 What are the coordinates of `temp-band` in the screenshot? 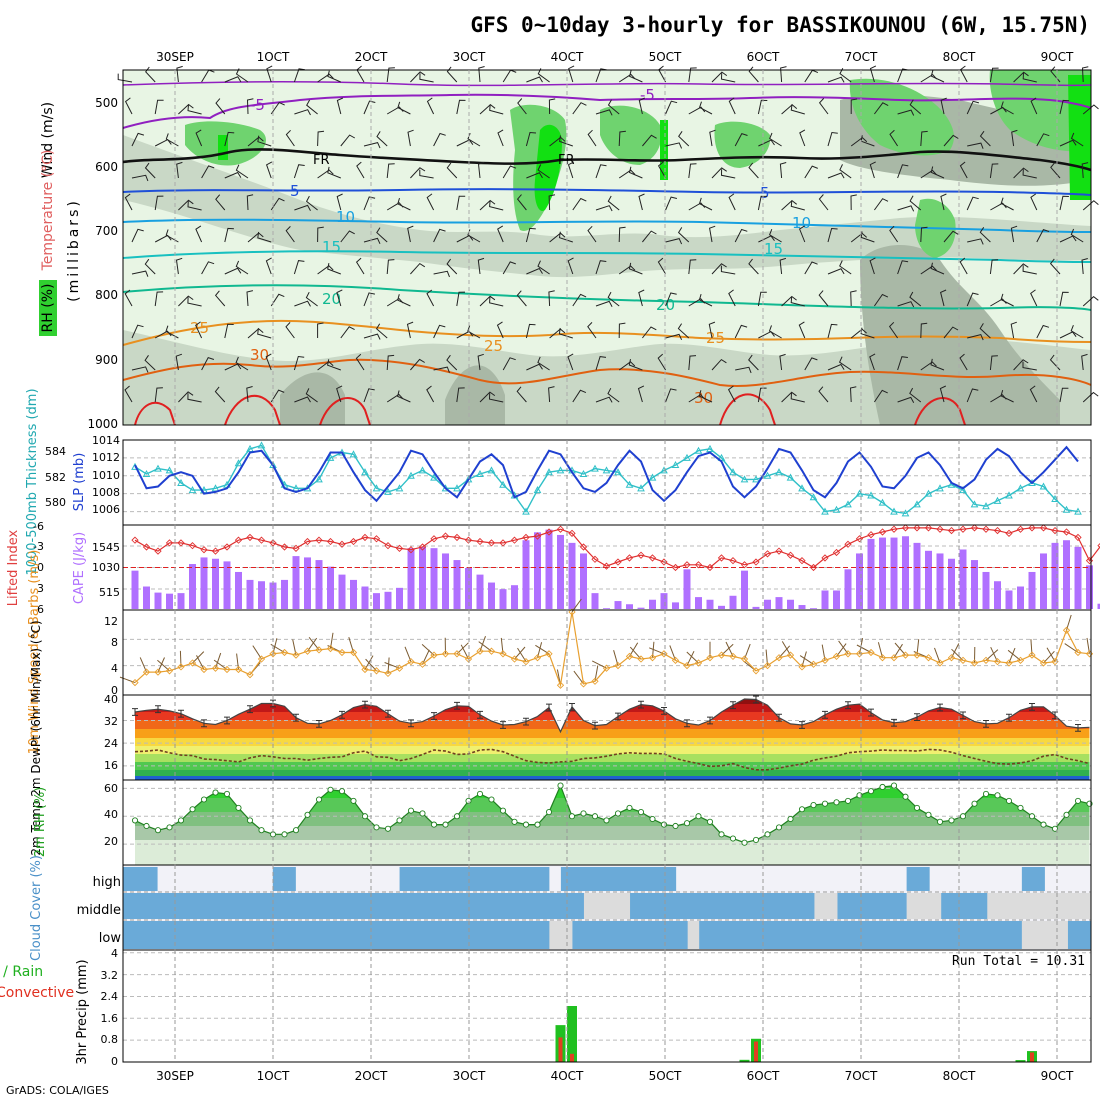 It's located at (612, 778).